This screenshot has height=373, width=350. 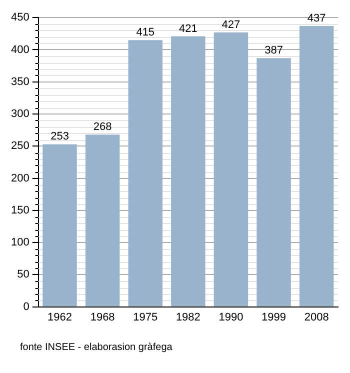 I want to click on source-note: fonte INSEE - elaborasion gràfega, so click(x=97, y=347).